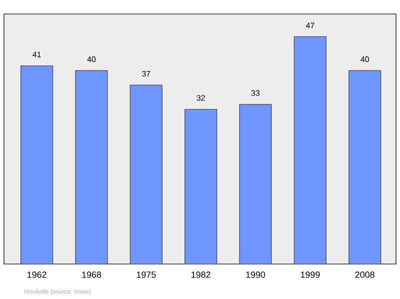 This screenshot has height=299, width=400. I want to click on x-tick-label: 2008, so click(364, 275).